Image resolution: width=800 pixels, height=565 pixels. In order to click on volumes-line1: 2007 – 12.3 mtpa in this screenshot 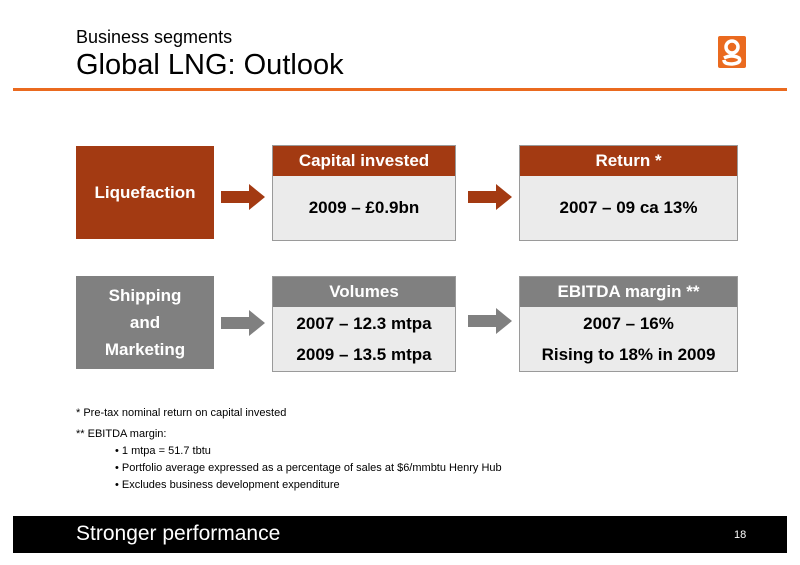, I will do `click(364, 323)`.